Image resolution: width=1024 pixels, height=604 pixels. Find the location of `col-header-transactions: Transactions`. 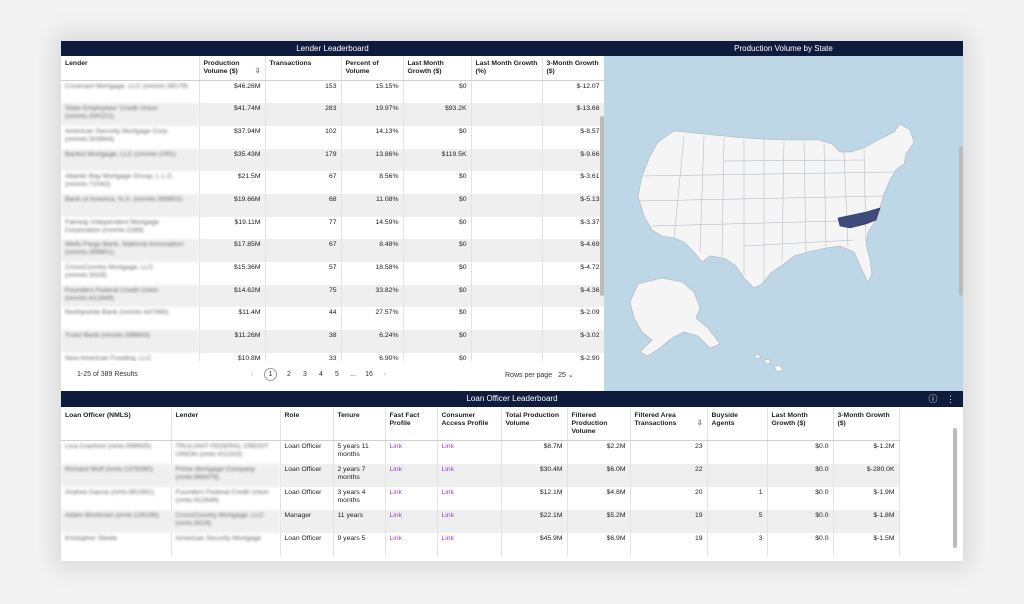

col-header-transactions: Transactions is located at coordinates (303, 68).